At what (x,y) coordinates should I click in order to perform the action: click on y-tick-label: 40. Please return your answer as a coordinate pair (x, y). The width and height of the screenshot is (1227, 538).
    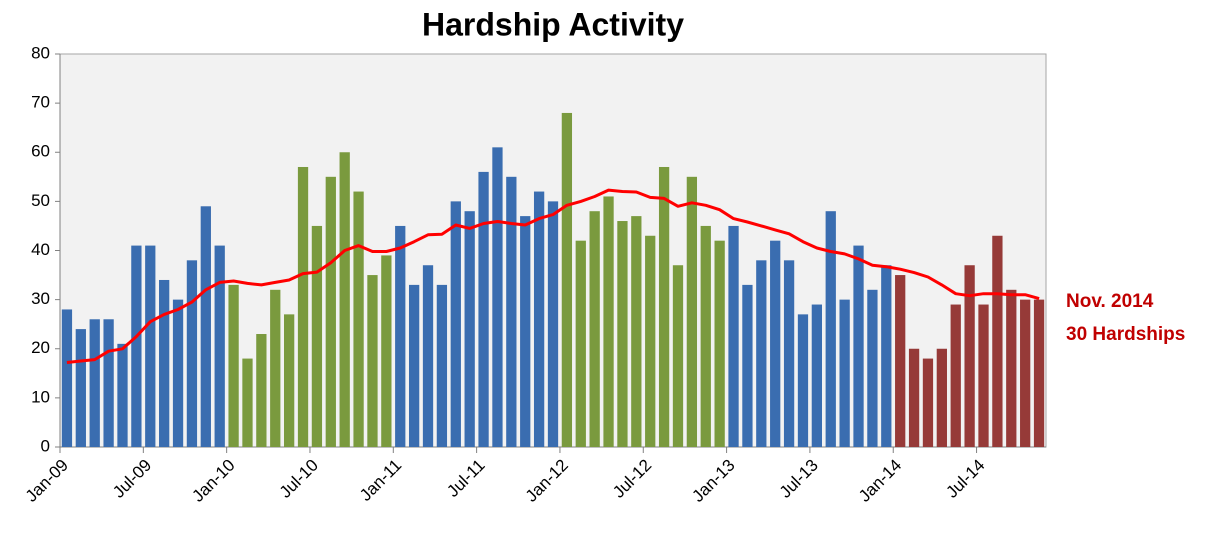
    Looking at the image, I should click on (40, 249).